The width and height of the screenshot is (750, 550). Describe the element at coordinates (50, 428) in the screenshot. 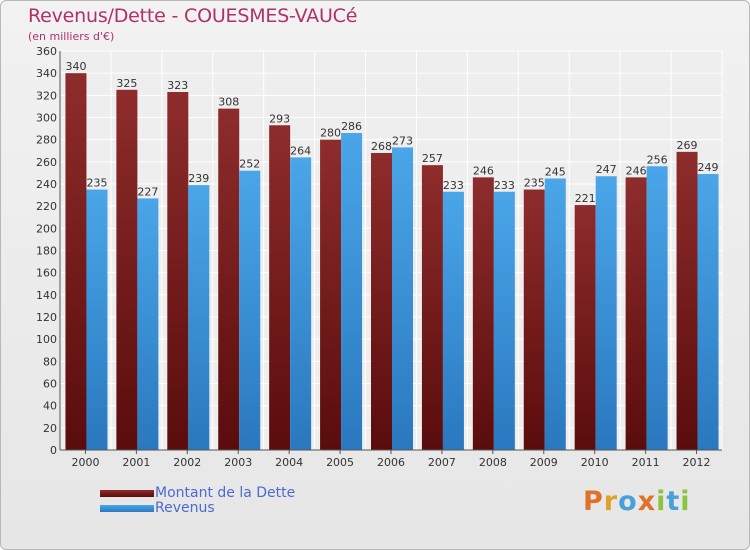

I see `y-tick-label: 20` at that location.